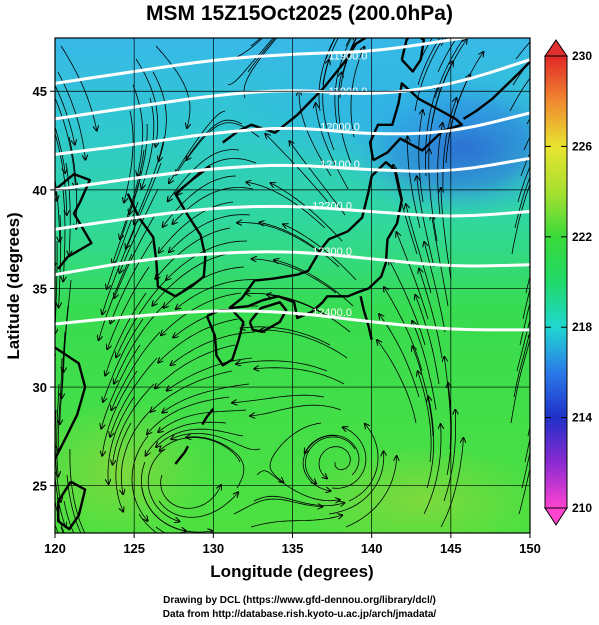  Describe the element at coordinates (13, 285) in the screenshot. I see `y-axis-label: Latitude (degrees)` at that location.